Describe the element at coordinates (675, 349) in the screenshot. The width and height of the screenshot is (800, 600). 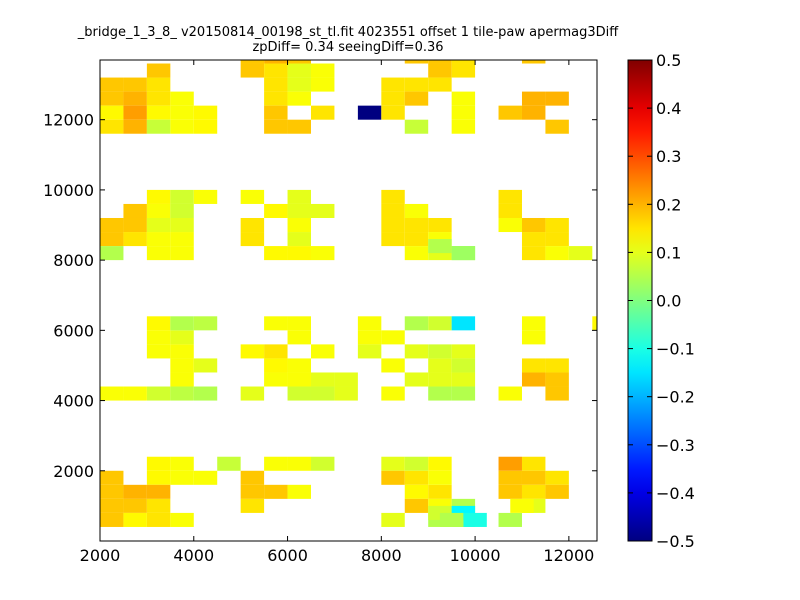
I see `colorbar-tick-label: −0.1` at that location.